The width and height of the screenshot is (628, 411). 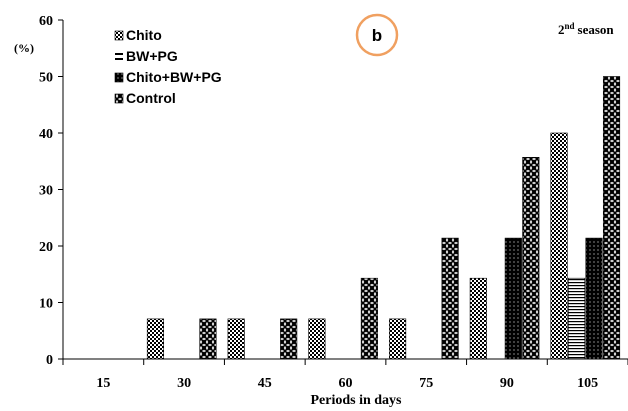 I want to click on x-tick-label: 90, so click(x=507, y=383).